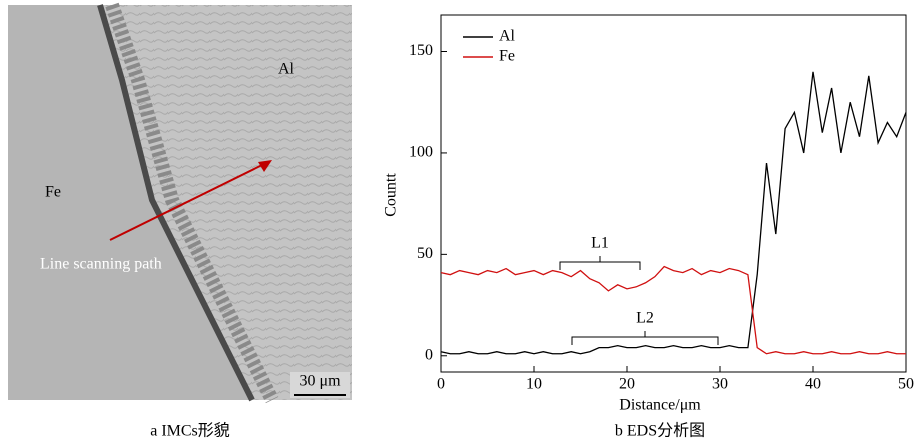 This screenshot has width=917, height=448. I want to click on y-tick-label: 0, so click(429, 354).